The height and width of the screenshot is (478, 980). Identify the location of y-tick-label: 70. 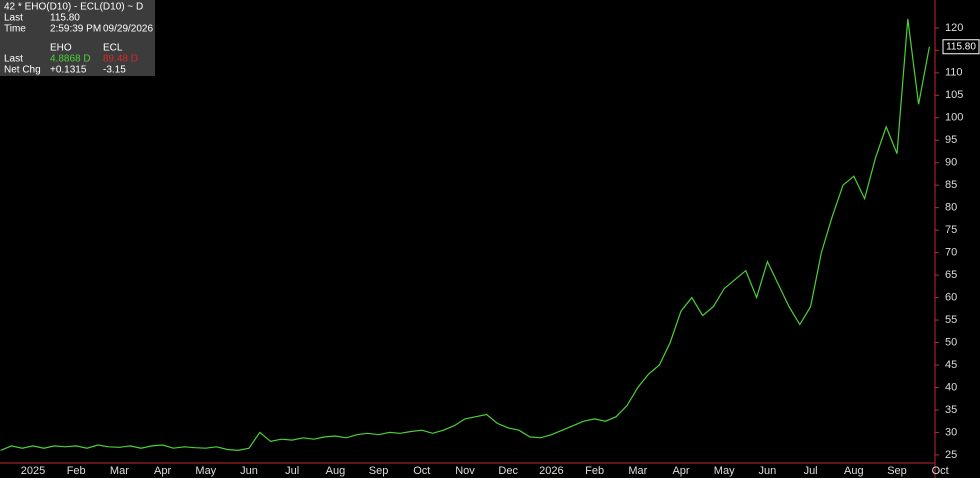
(951, 253).